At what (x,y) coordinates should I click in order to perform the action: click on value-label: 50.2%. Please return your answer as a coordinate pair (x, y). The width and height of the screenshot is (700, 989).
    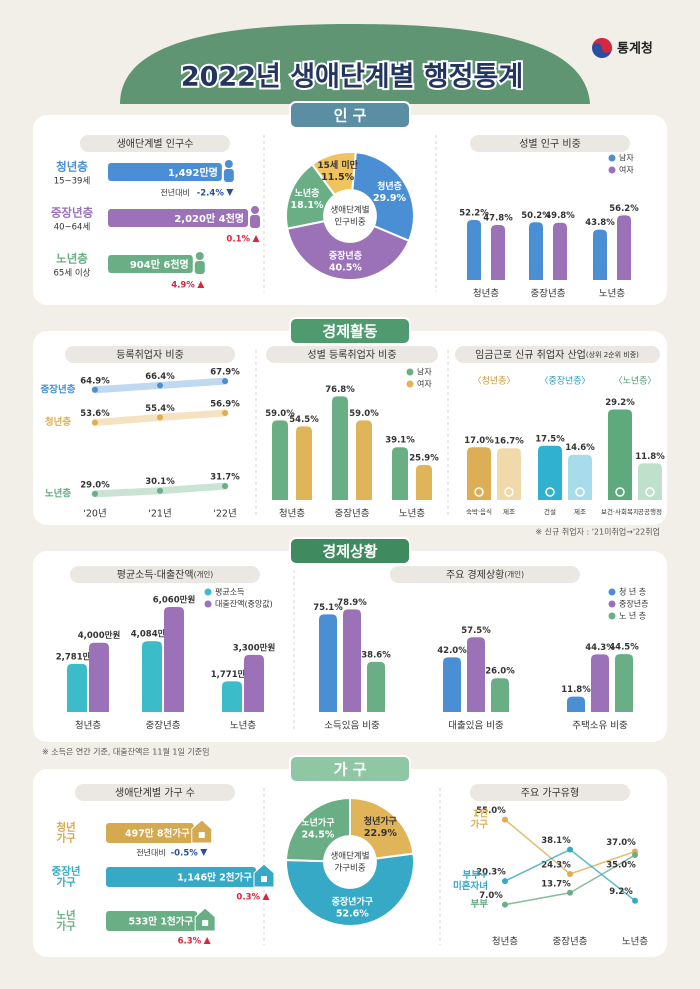
    Looking at the image, I should click on (536, 216).